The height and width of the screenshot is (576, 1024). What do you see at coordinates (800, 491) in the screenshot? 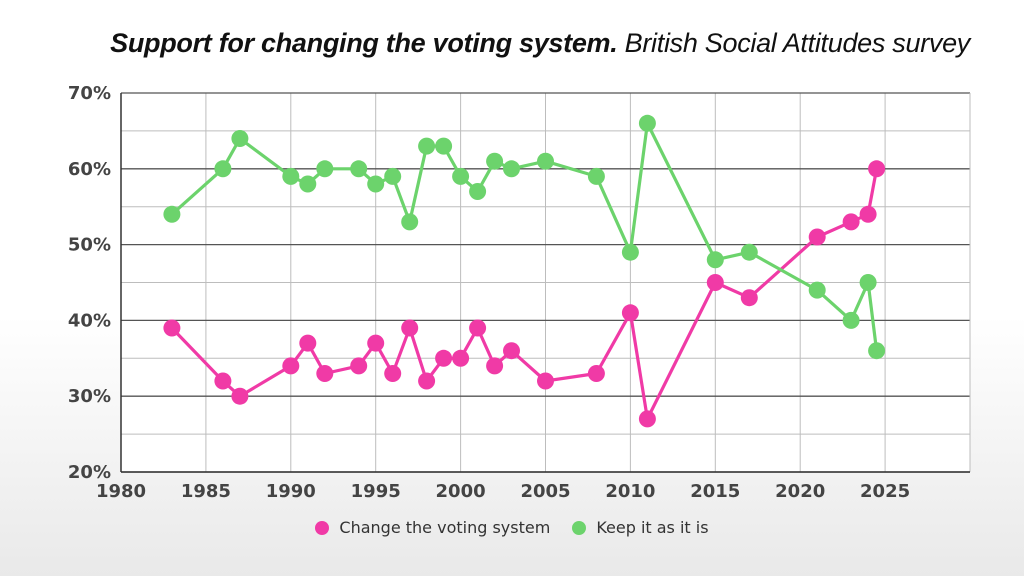
I see `x-tick-label: 2020` at bounding box center [800, 491].